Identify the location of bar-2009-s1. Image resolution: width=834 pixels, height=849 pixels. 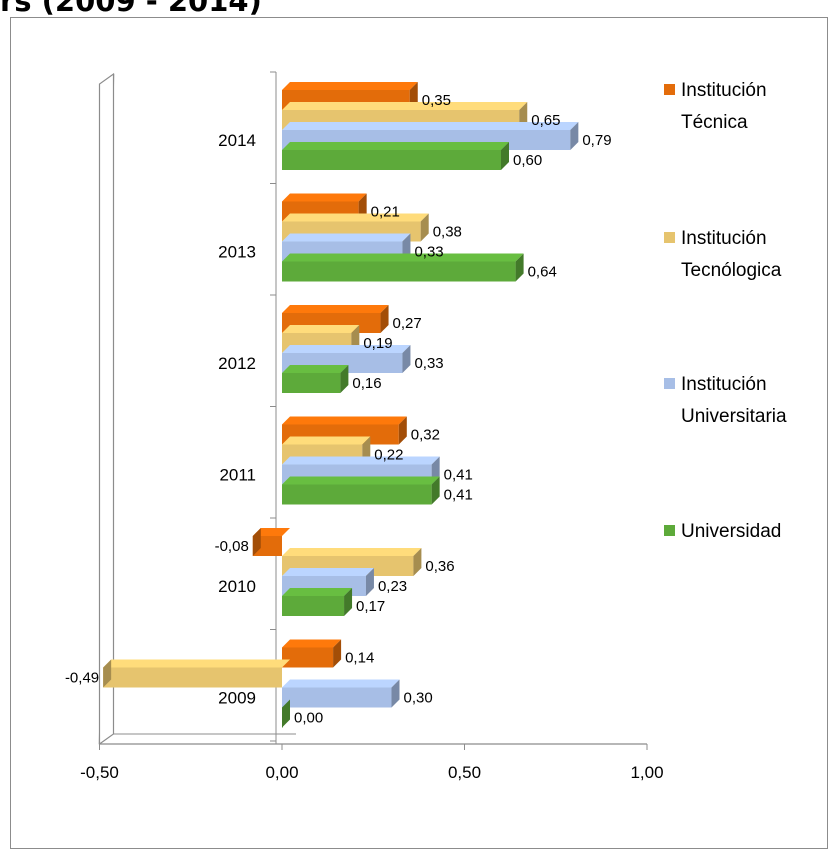
(197, 673).